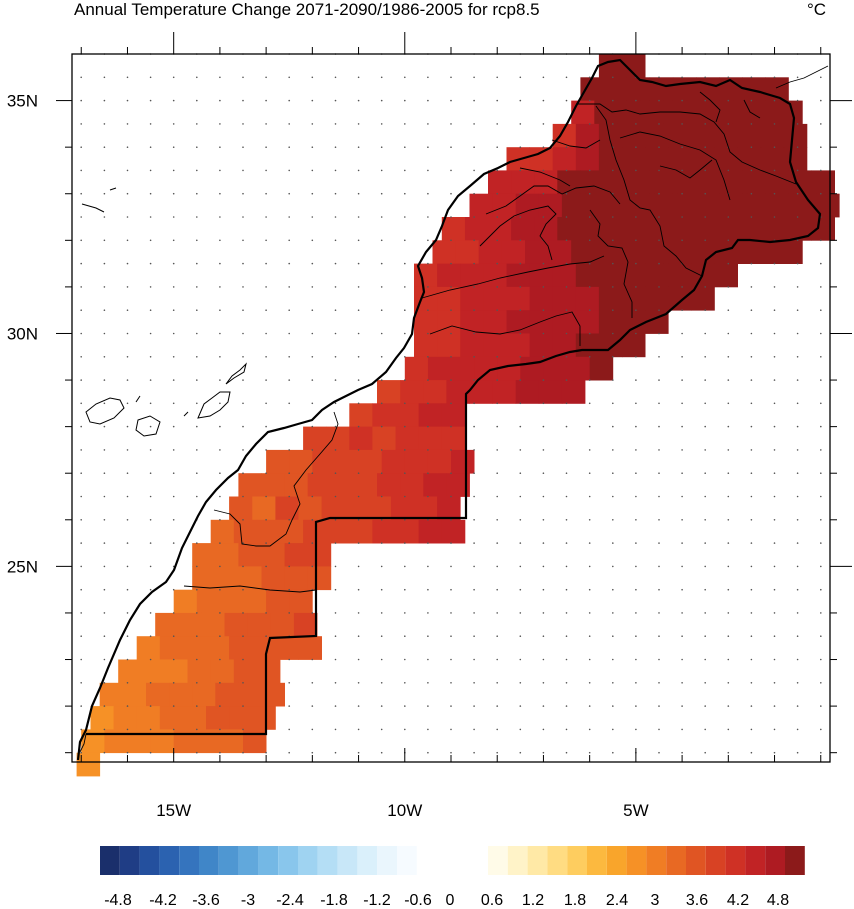 The height and width of the screenshot is (909, 854). I want to click on units-label: °C, so click(817, 9).